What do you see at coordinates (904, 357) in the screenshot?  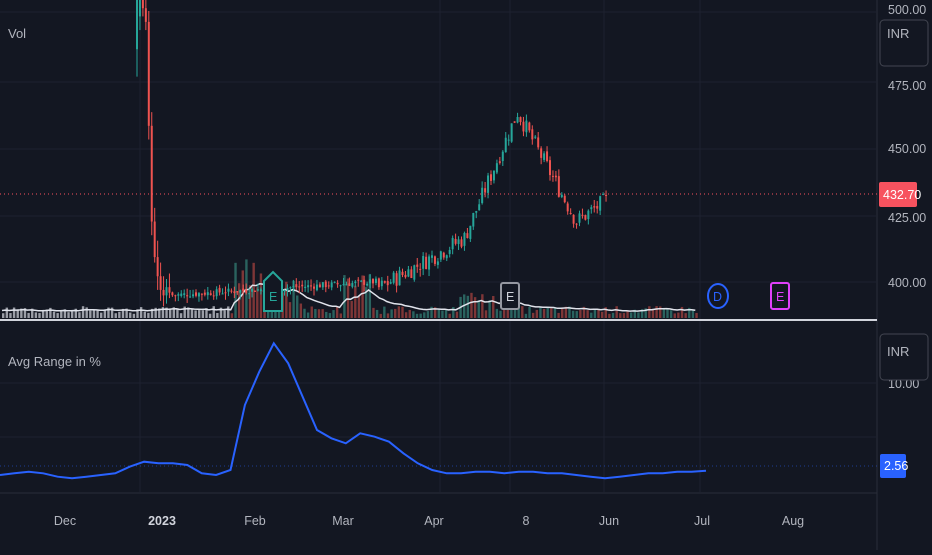 I see `indicator-currency-box: INR` at bounding box center [904, 357].